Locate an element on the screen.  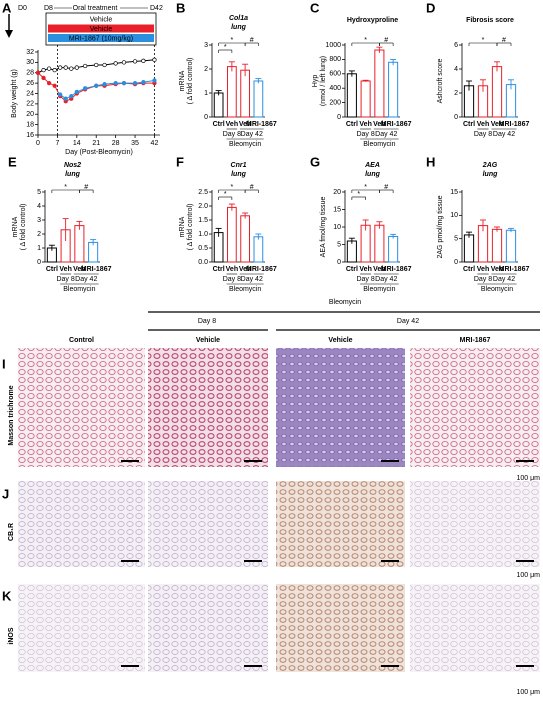
y-tick-label: 400 is located at coordinates (335, 88).